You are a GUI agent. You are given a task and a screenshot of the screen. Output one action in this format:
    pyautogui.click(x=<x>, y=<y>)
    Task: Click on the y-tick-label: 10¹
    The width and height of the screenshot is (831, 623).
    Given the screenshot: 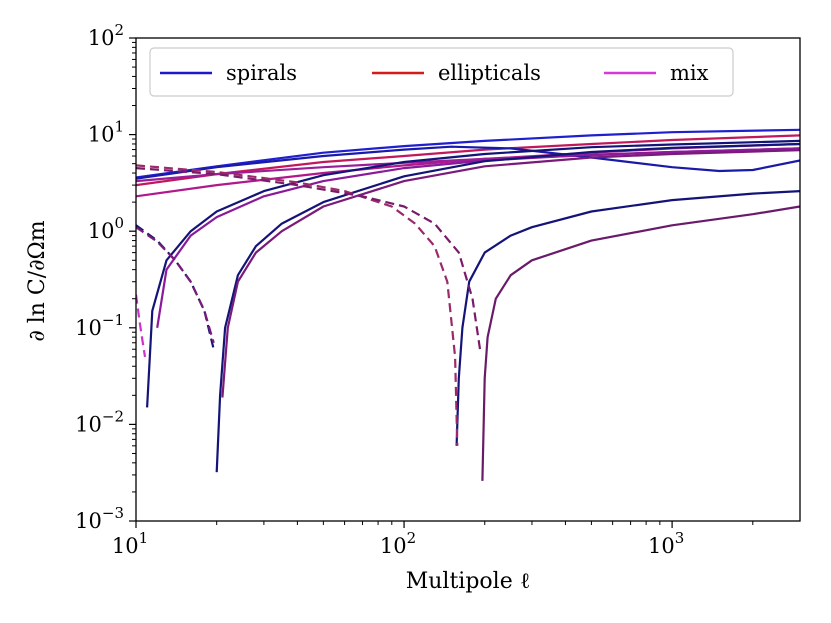 What is the action you would take?
    pyautogui.click(x=106, y=132)
    